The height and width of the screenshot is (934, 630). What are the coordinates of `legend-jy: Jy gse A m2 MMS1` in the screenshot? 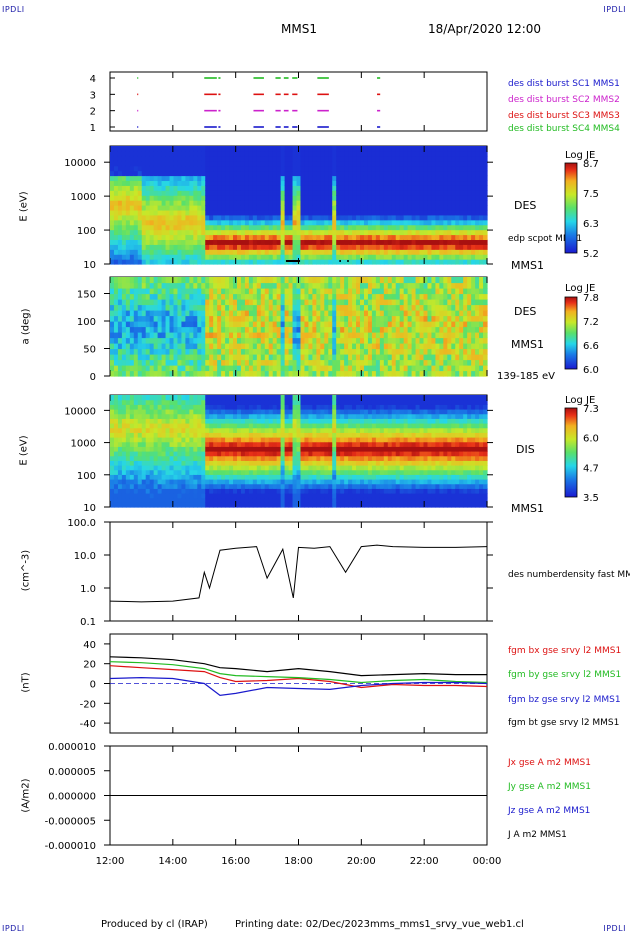 It's located at (549, 787).